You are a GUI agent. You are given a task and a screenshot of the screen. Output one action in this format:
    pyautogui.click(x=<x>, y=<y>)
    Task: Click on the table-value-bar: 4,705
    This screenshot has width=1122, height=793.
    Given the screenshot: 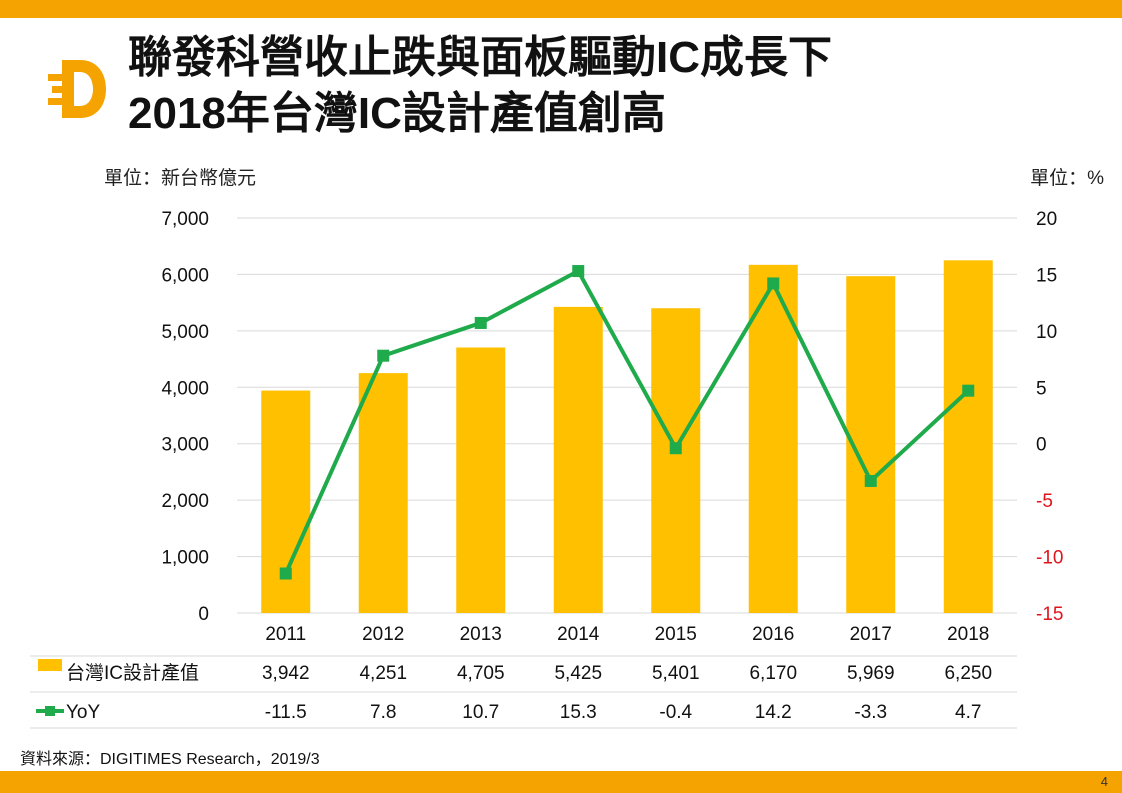 What is the action you would take?
    pyautogui.click(x=481, y=673)
    